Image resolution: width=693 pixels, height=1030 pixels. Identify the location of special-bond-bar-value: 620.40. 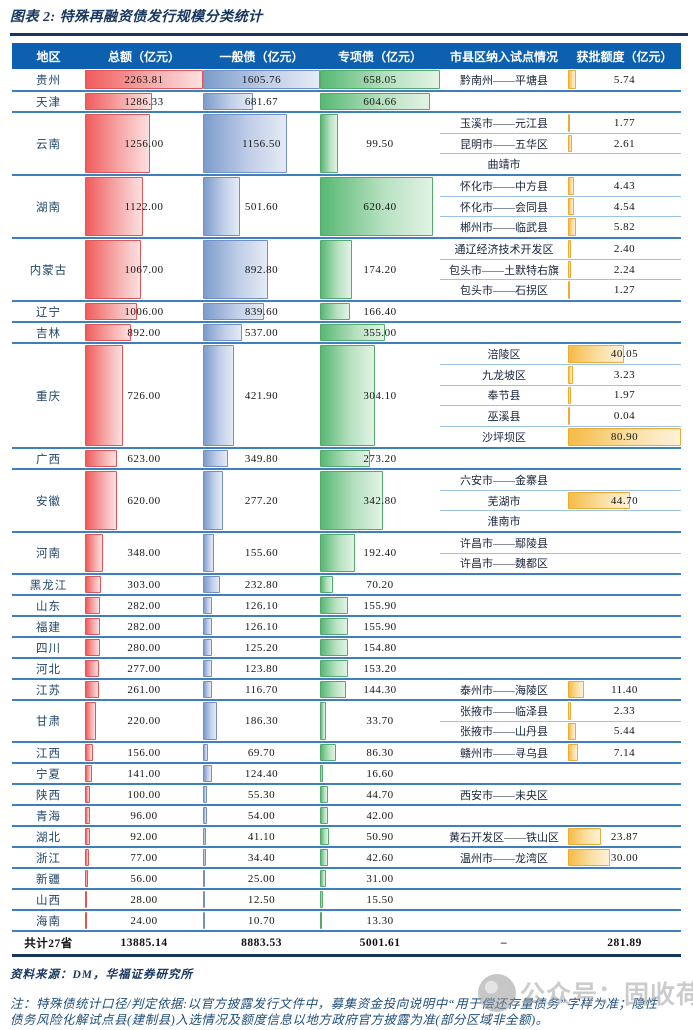
(380, 206).